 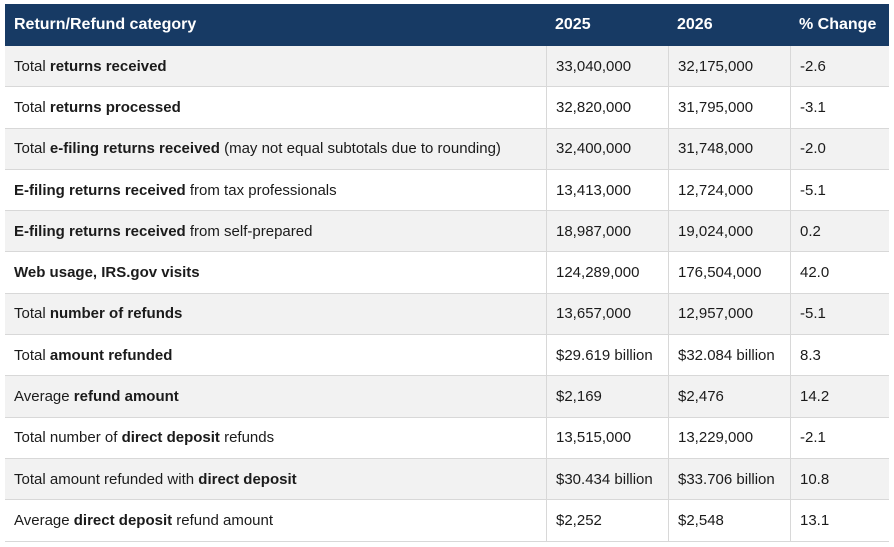 I want to click on category-cell: Average direct deposit refund amount, so click(x=275, y=520).